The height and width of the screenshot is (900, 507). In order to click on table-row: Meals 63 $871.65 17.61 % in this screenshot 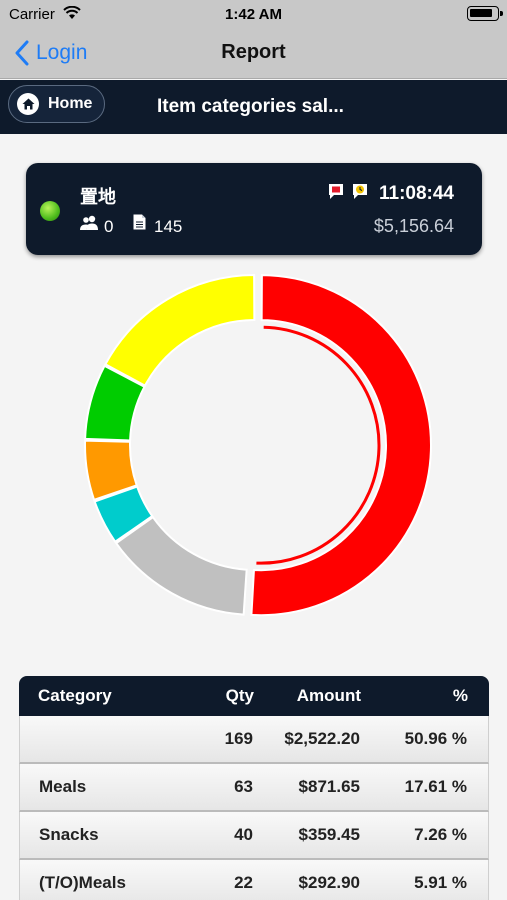, I will do `click(254, 788)`.